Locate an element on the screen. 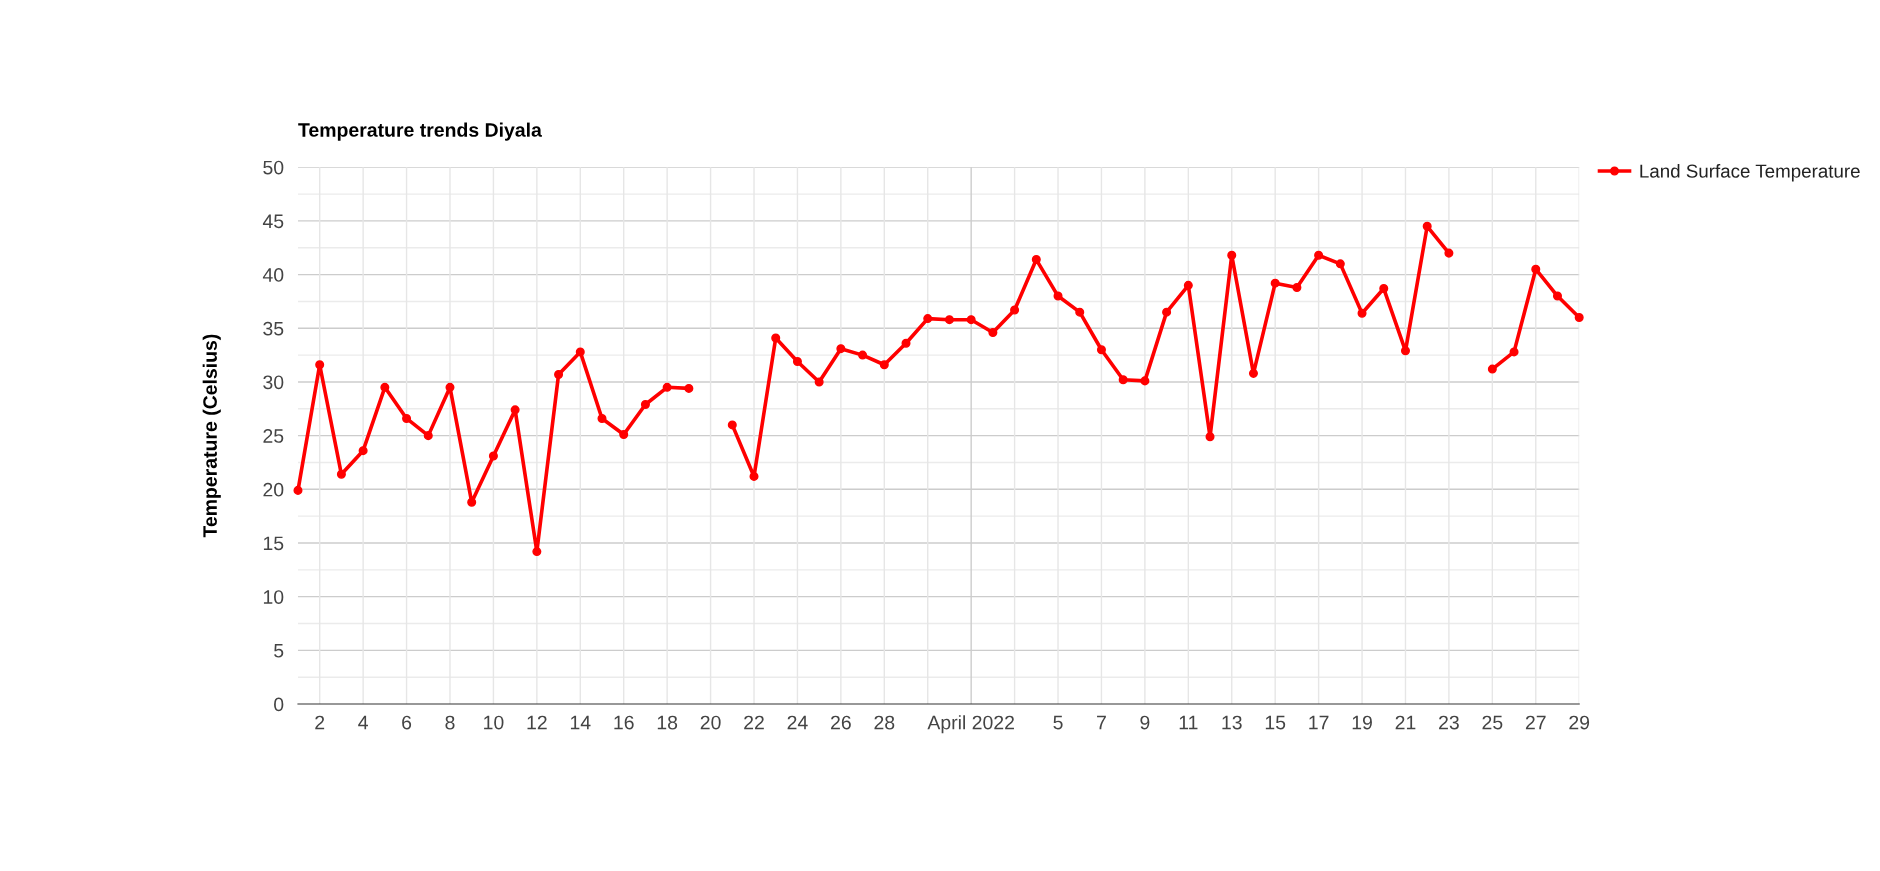 The width and height of the screenshot is (1880, 871). x-tick-label: 29 is located at coordinates (1579, 722).